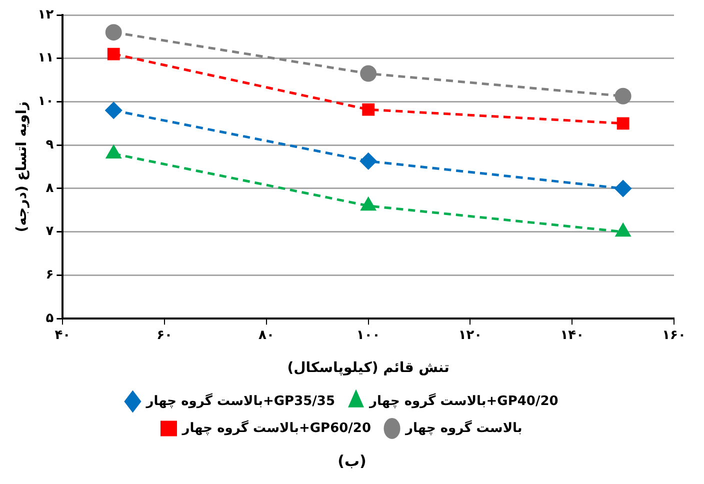  I want to click on y-tick-label: ۷, so click(50, 232).